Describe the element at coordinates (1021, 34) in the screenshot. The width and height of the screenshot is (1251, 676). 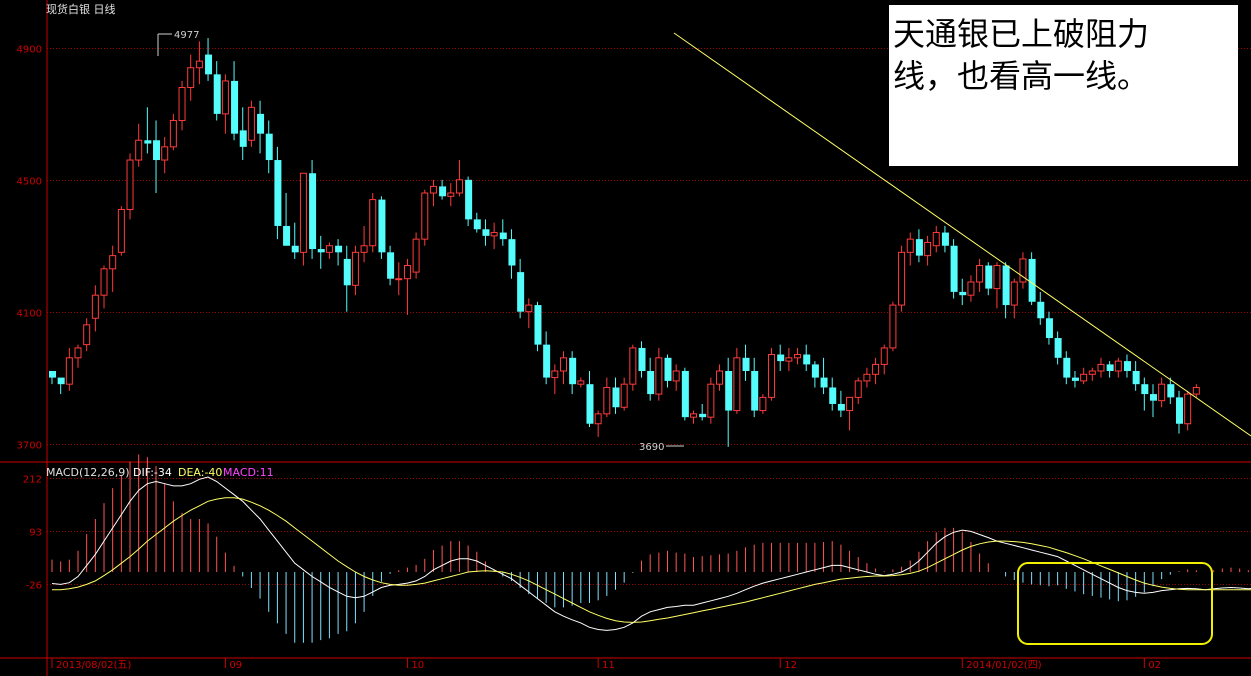
I see `note-line-1: 天通银已上破阻力` at that location.